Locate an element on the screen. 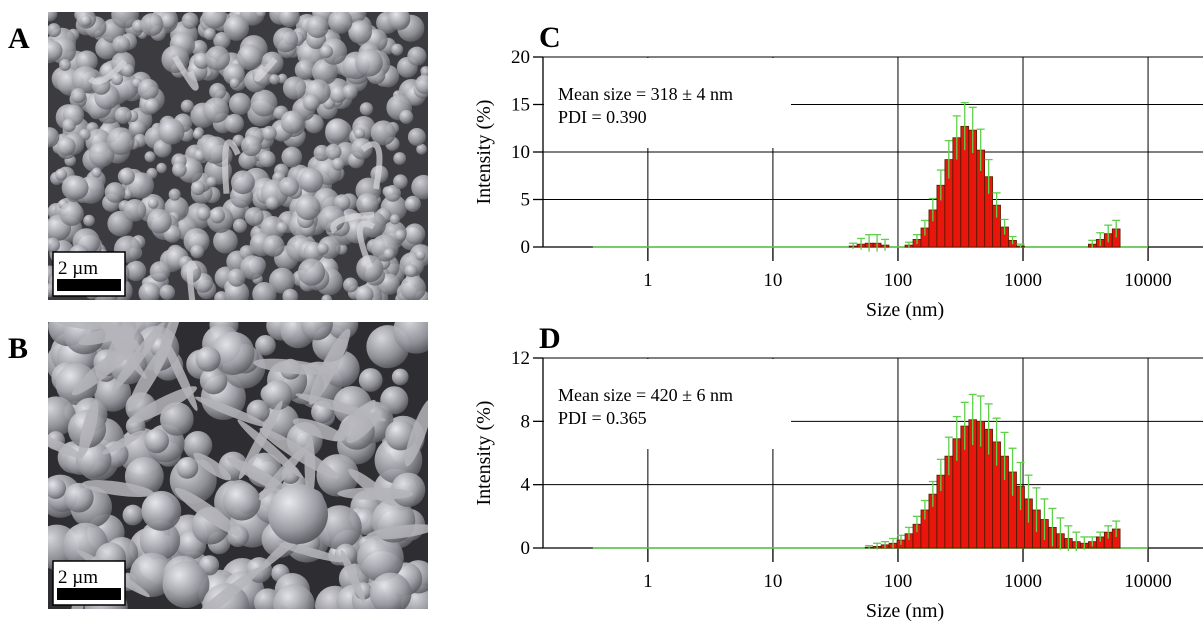 The width and height of the screenshot is (1204, 633). scale-bar: 2 µm is located at coordinates (89, 583).